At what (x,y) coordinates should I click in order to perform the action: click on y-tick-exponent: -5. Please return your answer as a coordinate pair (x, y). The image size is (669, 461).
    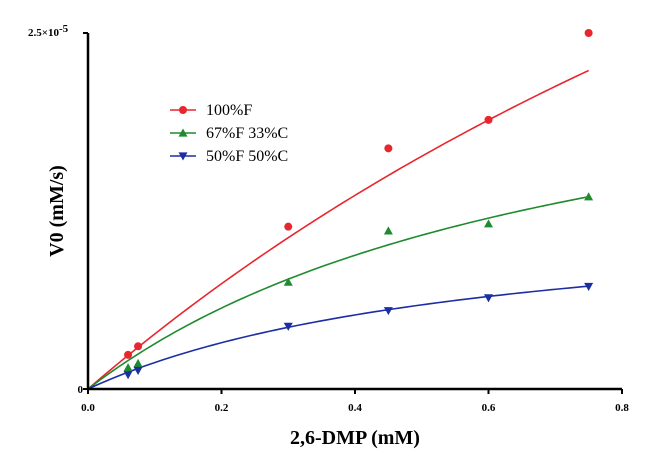
    Looking at the image, I should click on (64, 29).